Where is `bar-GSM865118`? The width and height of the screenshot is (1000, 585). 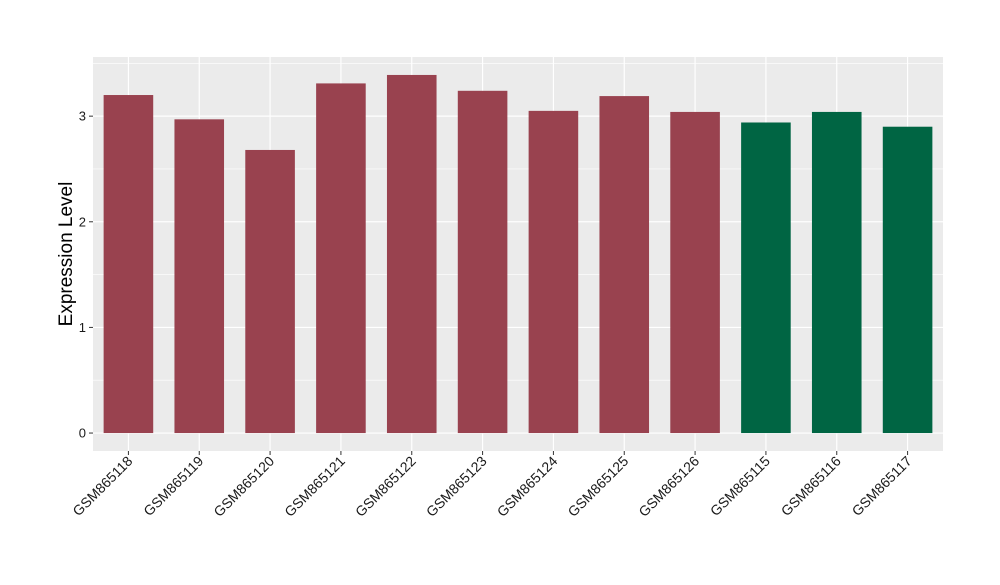 bar-GSM865118 is located at coordinates (128, 264).